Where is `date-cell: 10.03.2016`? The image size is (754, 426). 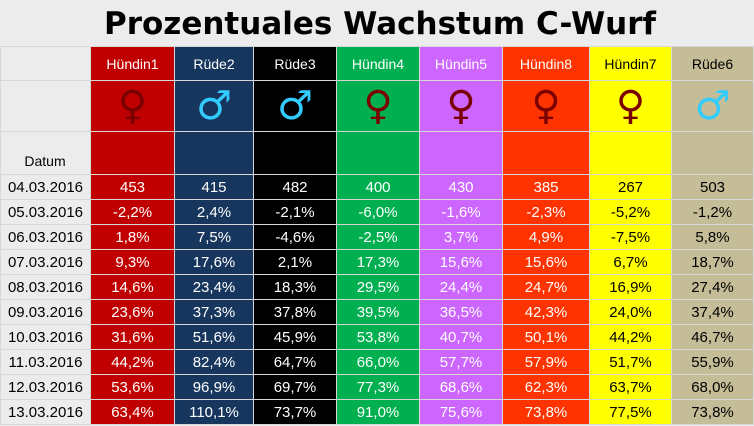
date-cell: 10.03.2016 is located at coordinates (45, 337).